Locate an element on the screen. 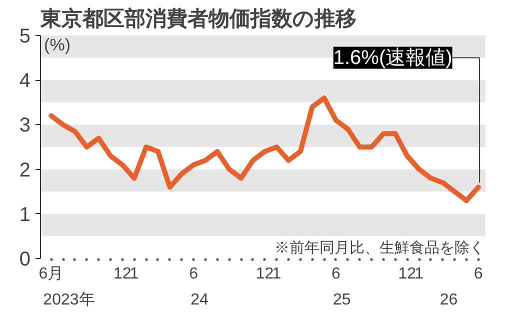 This screenshot has width=505, height=320. y-tick-label: 5 is located at coordinates (24, 37).